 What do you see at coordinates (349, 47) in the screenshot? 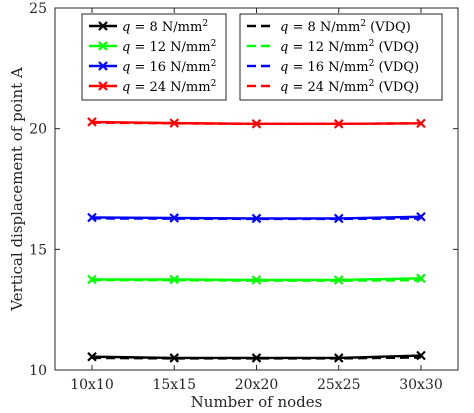
I see `legend-entry-label: q = 12 N/mm2 (VDQ)` at bounding box center [349, 47].